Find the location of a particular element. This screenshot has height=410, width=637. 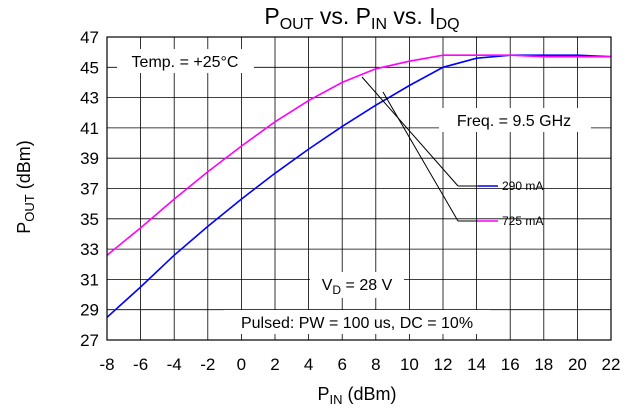

y-tick-label: 37 is located at coordinates (89, 189).